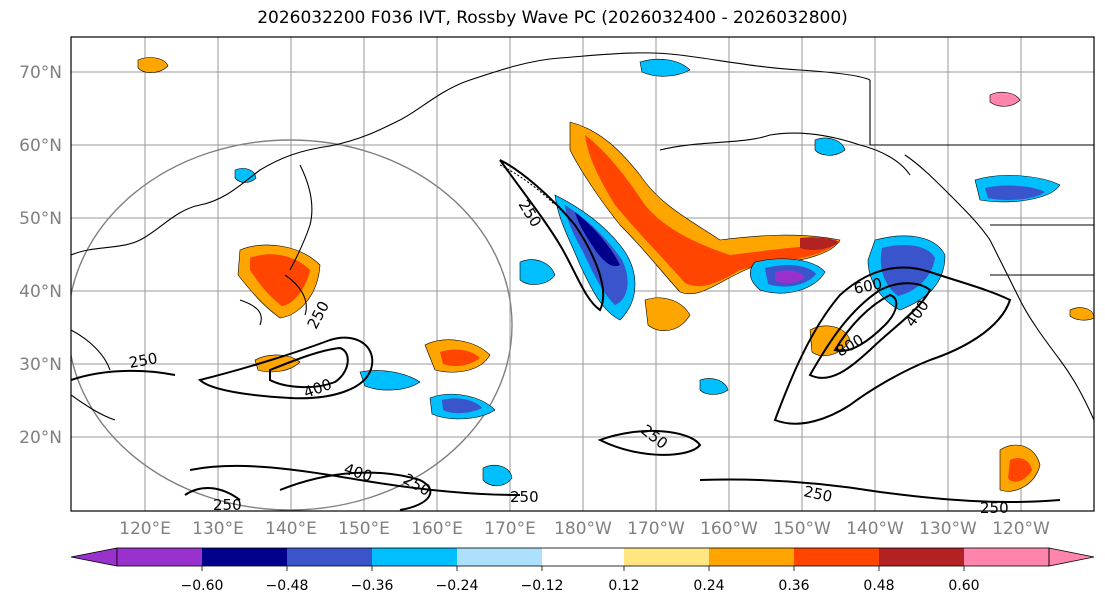 Image resolution: width=1105 pixels, height=604 pixels. What do you see at coordinates (656, 529) in the screenshot?
I see `lon-label: 170°W` at bounding box center [656, 529].